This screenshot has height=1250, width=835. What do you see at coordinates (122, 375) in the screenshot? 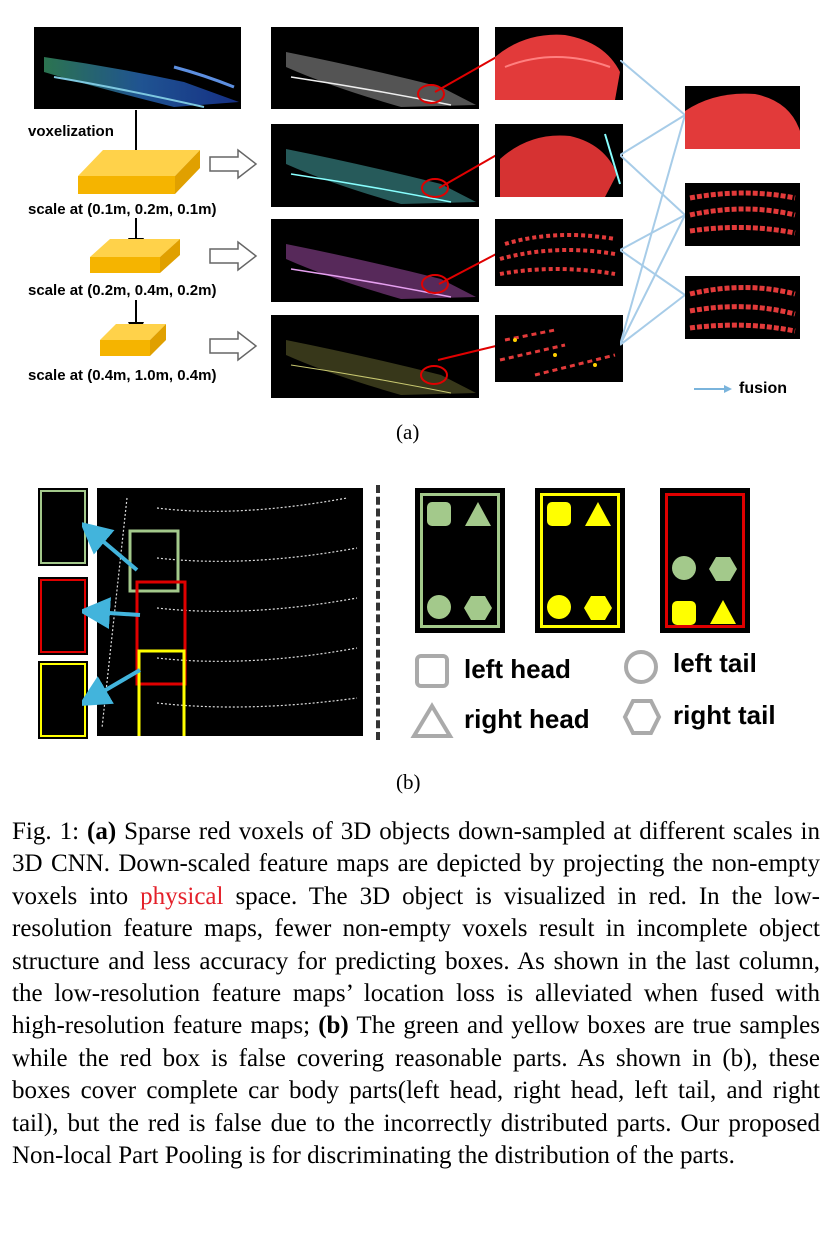
I see `scale-label-3: scale at (0.4m, 1.0m, 0.4m)` at bounding box center [122, 375].